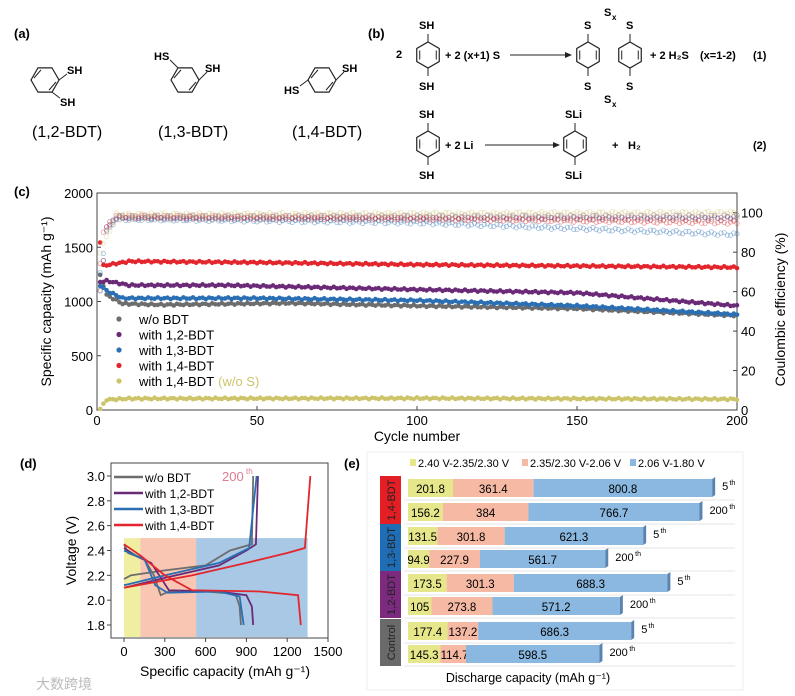 The width and height of the screenshot is (795, 696). I want to click on structure-name: (1,4-BDT), so click(327, 132).